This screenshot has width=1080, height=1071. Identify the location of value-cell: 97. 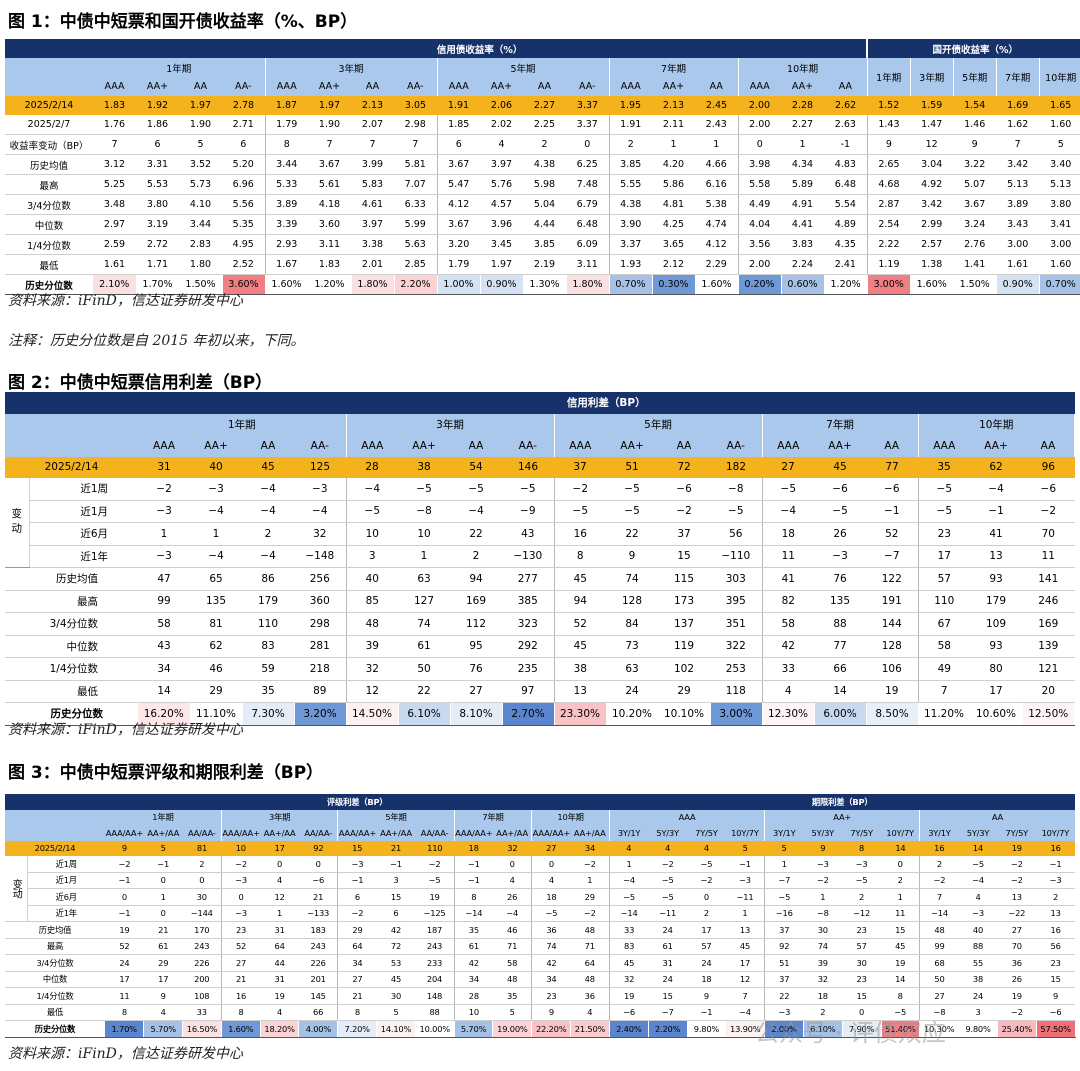
(528, 691).